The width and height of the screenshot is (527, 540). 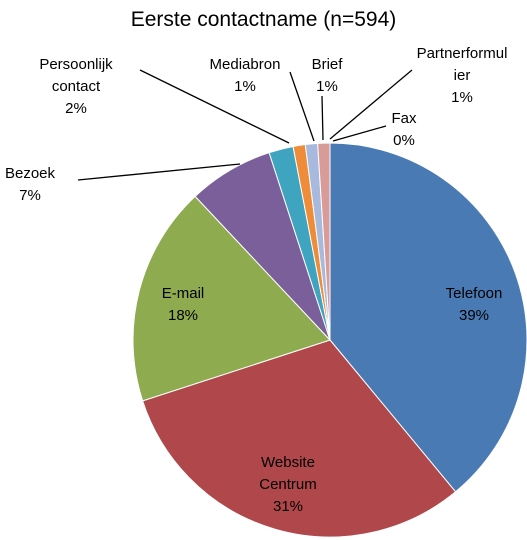 I want to click on slice-label: Bezoek 7%, so click(x=30, y=185).